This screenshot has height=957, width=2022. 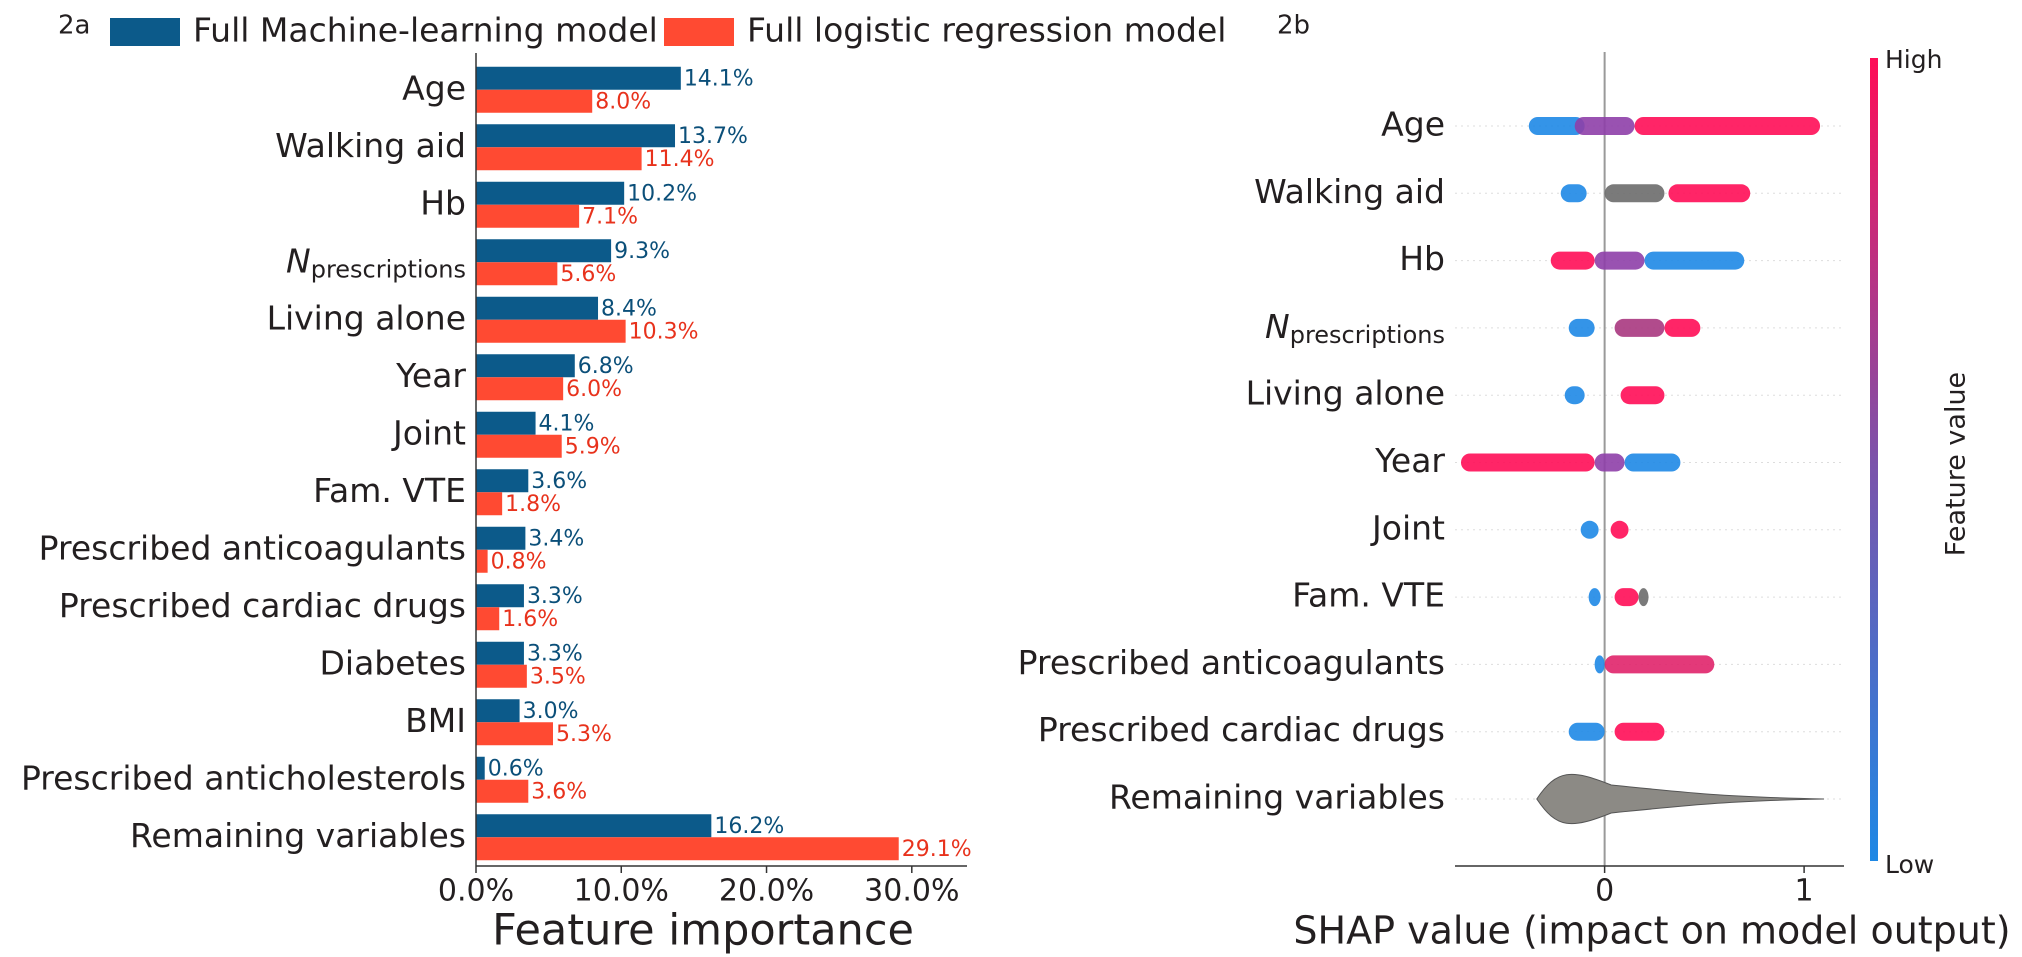 What do you see at coordinates (519, 561) in the screenshot?
I see `value-label: 0.8%` at bounding box center [519, 561].